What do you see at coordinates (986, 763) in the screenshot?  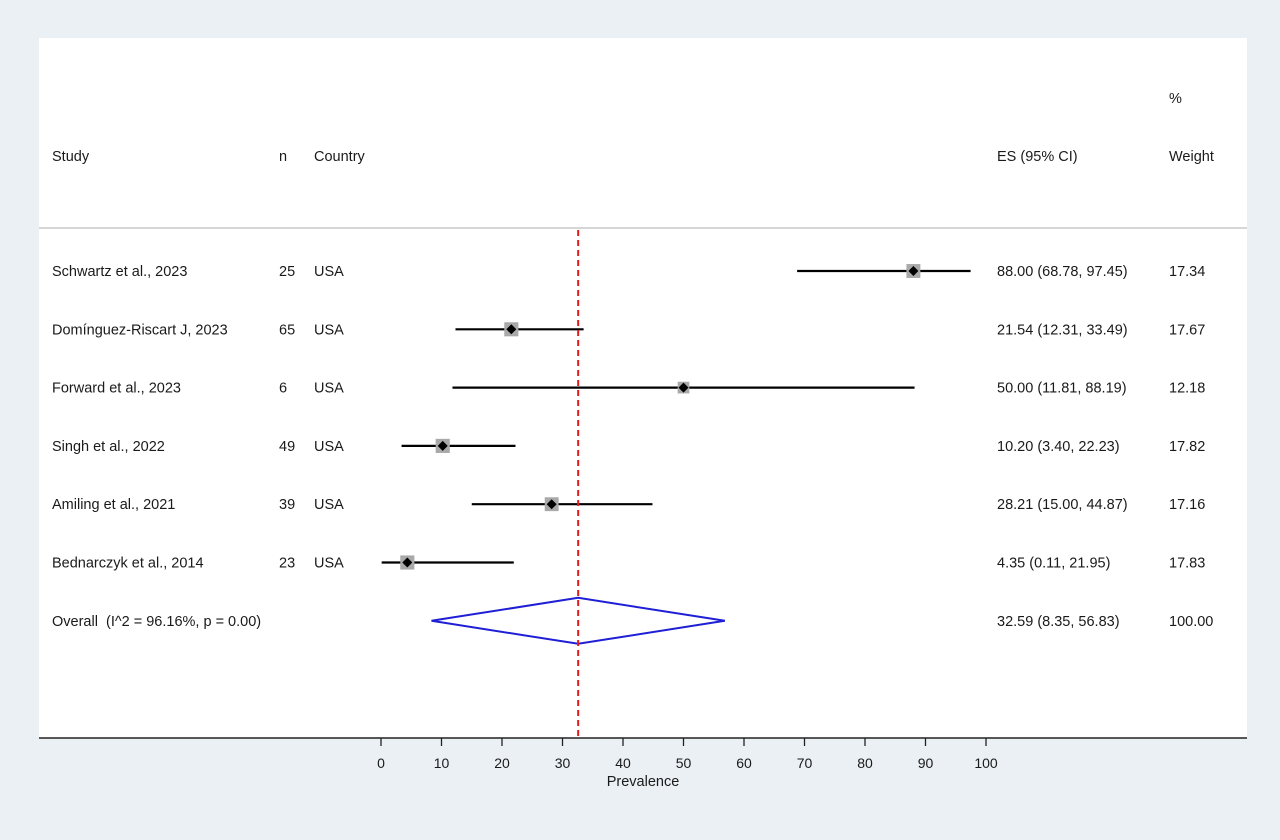 I see `x-tick-label: 100` at bounding box center [986, 763].